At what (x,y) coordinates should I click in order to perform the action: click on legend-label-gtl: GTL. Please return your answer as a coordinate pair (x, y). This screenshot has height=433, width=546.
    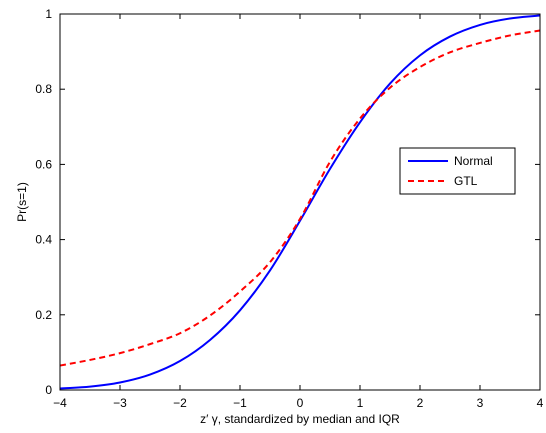
    Looking at the image, I should click on (466, 181).